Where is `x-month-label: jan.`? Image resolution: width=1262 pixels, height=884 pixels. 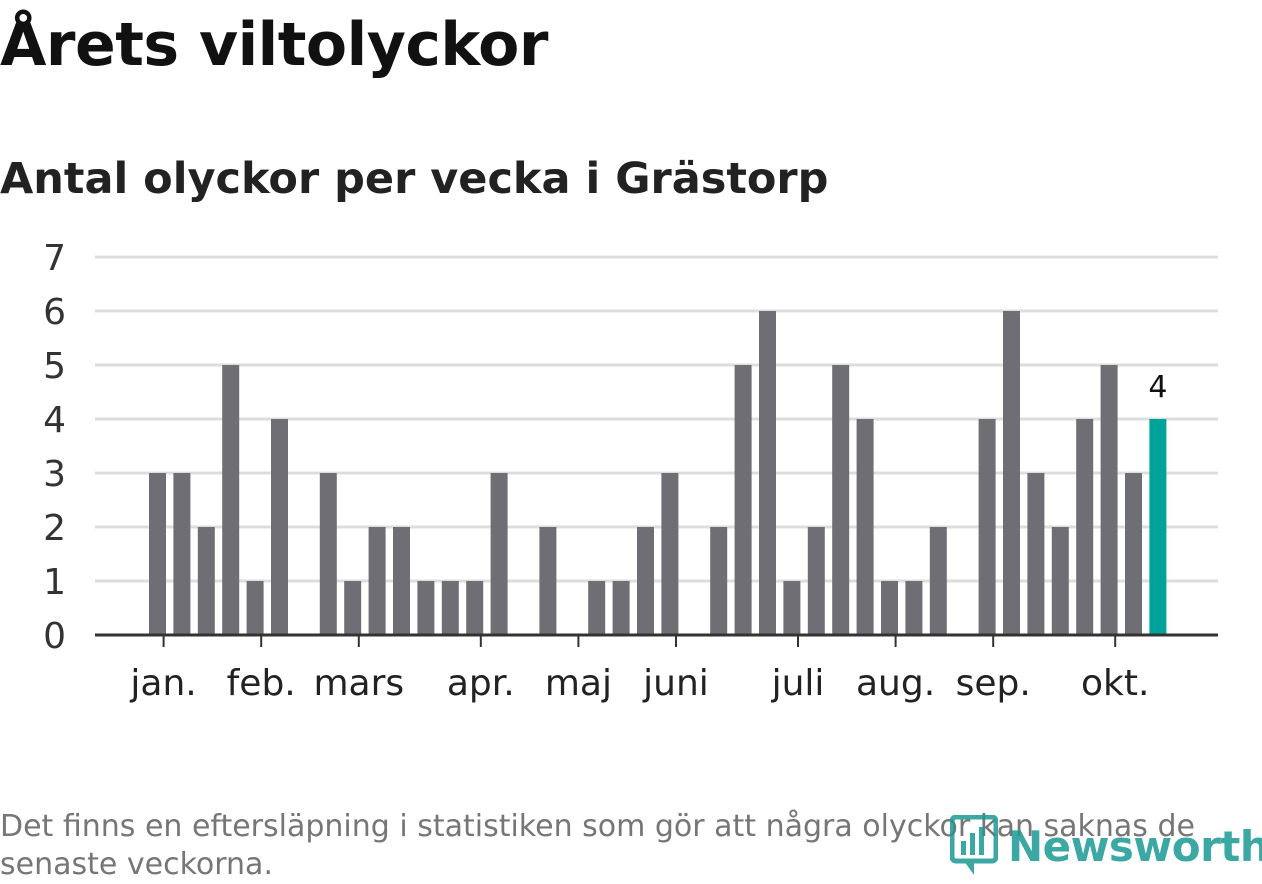
x-month-label: jan. is located at coordinates (162, 683).